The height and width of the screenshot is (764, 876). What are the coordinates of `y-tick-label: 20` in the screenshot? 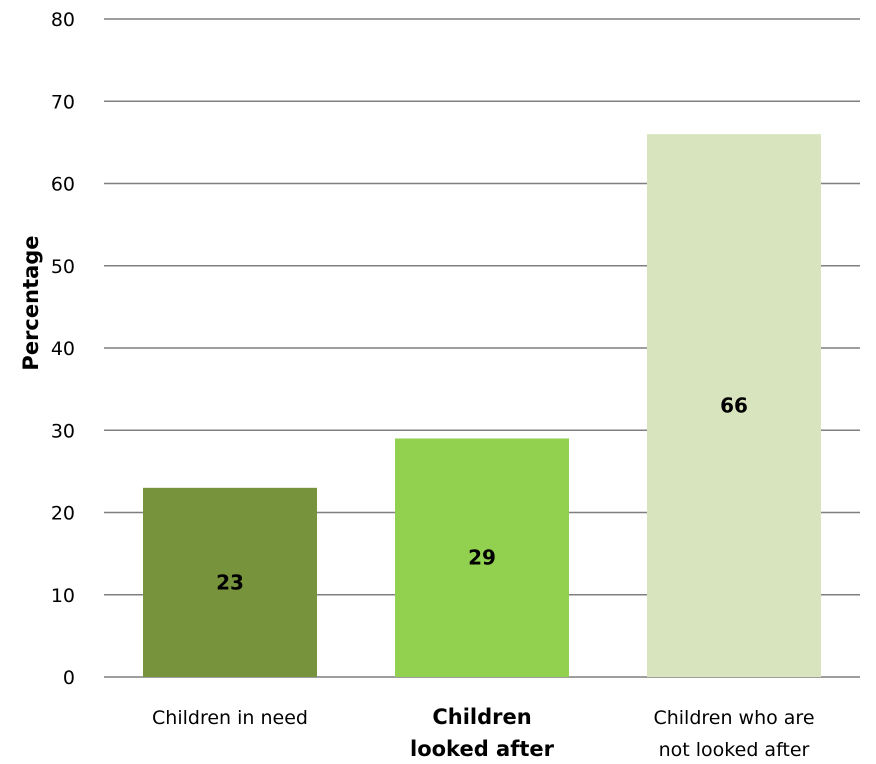 It's located at (63, 514).